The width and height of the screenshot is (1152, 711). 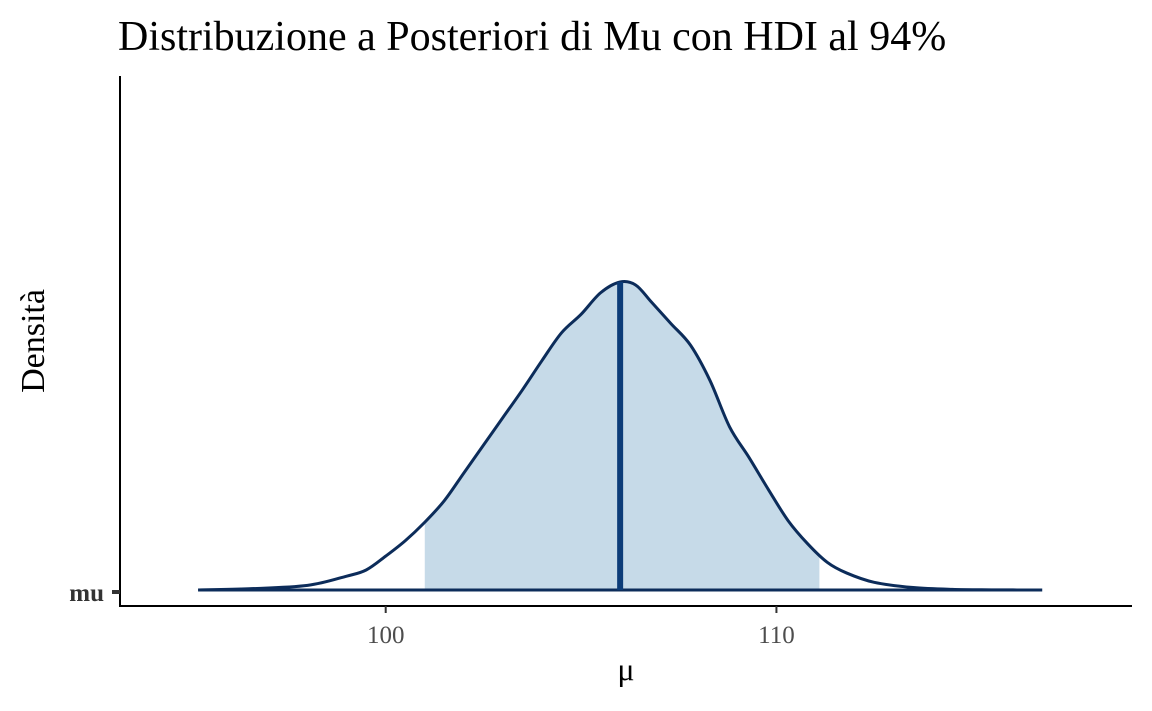 What do you see at coordinates (86, 593) in the screenshot?
I see `y-tick-label-mu: mu` at bounding box center [86, 593].